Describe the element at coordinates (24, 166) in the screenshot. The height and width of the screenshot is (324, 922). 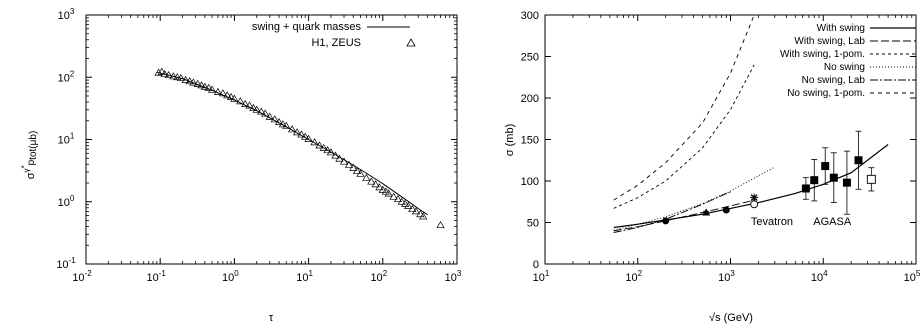
I see `left-y-label-sup2: *` at that location.